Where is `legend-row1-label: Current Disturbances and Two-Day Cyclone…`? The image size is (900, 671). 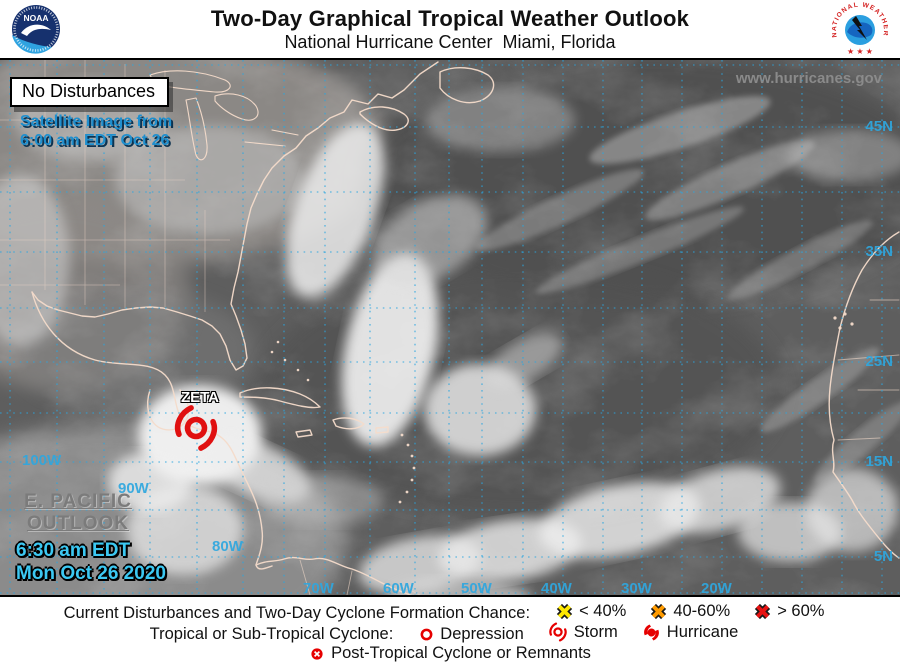
legend-row1-label: Current Disturbances and Two-Day Cyclone… is located at coordinates (297, 613).